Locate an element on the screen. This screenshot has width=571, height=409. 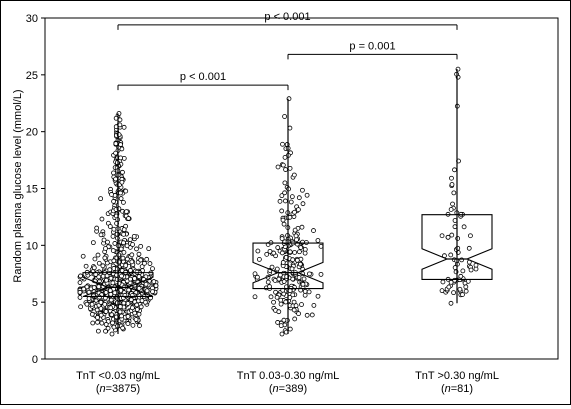
p-value-label: p < 0.001 is located at coordinates (203, 77).